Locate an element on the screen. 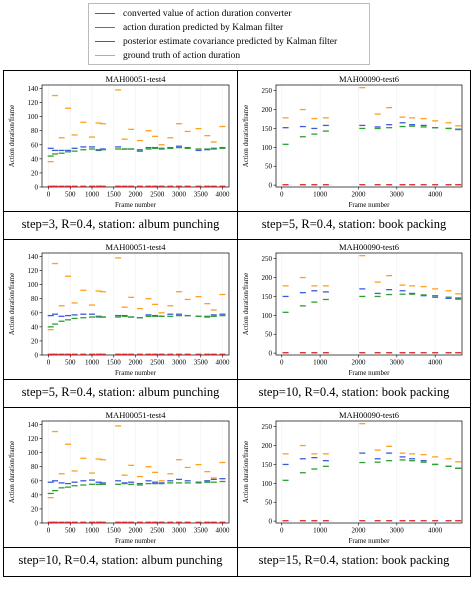 The width and height of the screenshot is (474, 594). caption: step=3, R=0.4, station: album punching is located at coordinates (120, 224).